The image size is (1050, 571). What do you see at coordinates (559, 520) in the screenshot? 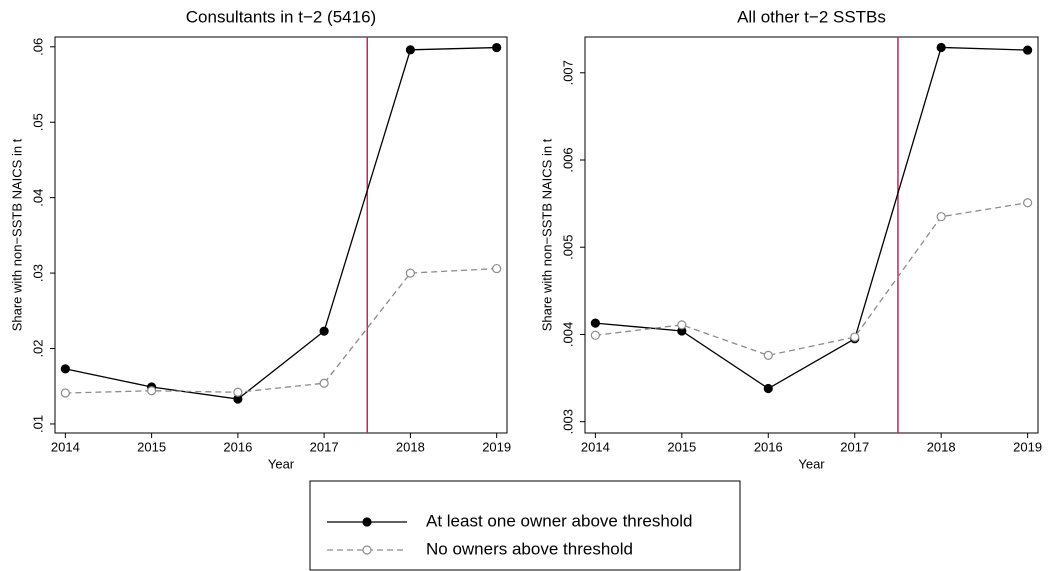
I see `legend-label: At least one owner above threshold` at bounding box center [559, 520].